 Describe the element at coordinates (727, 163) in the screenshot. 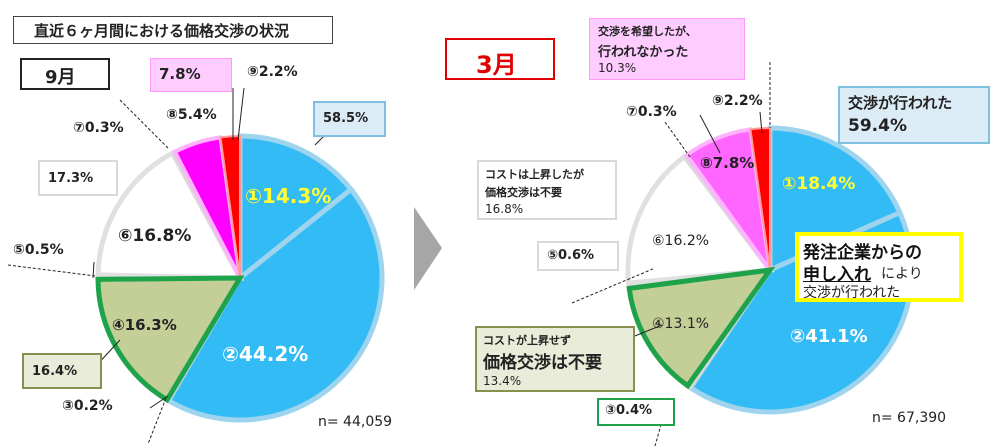

I see `slice-label-8-right: ⑧7.8%` at that location.